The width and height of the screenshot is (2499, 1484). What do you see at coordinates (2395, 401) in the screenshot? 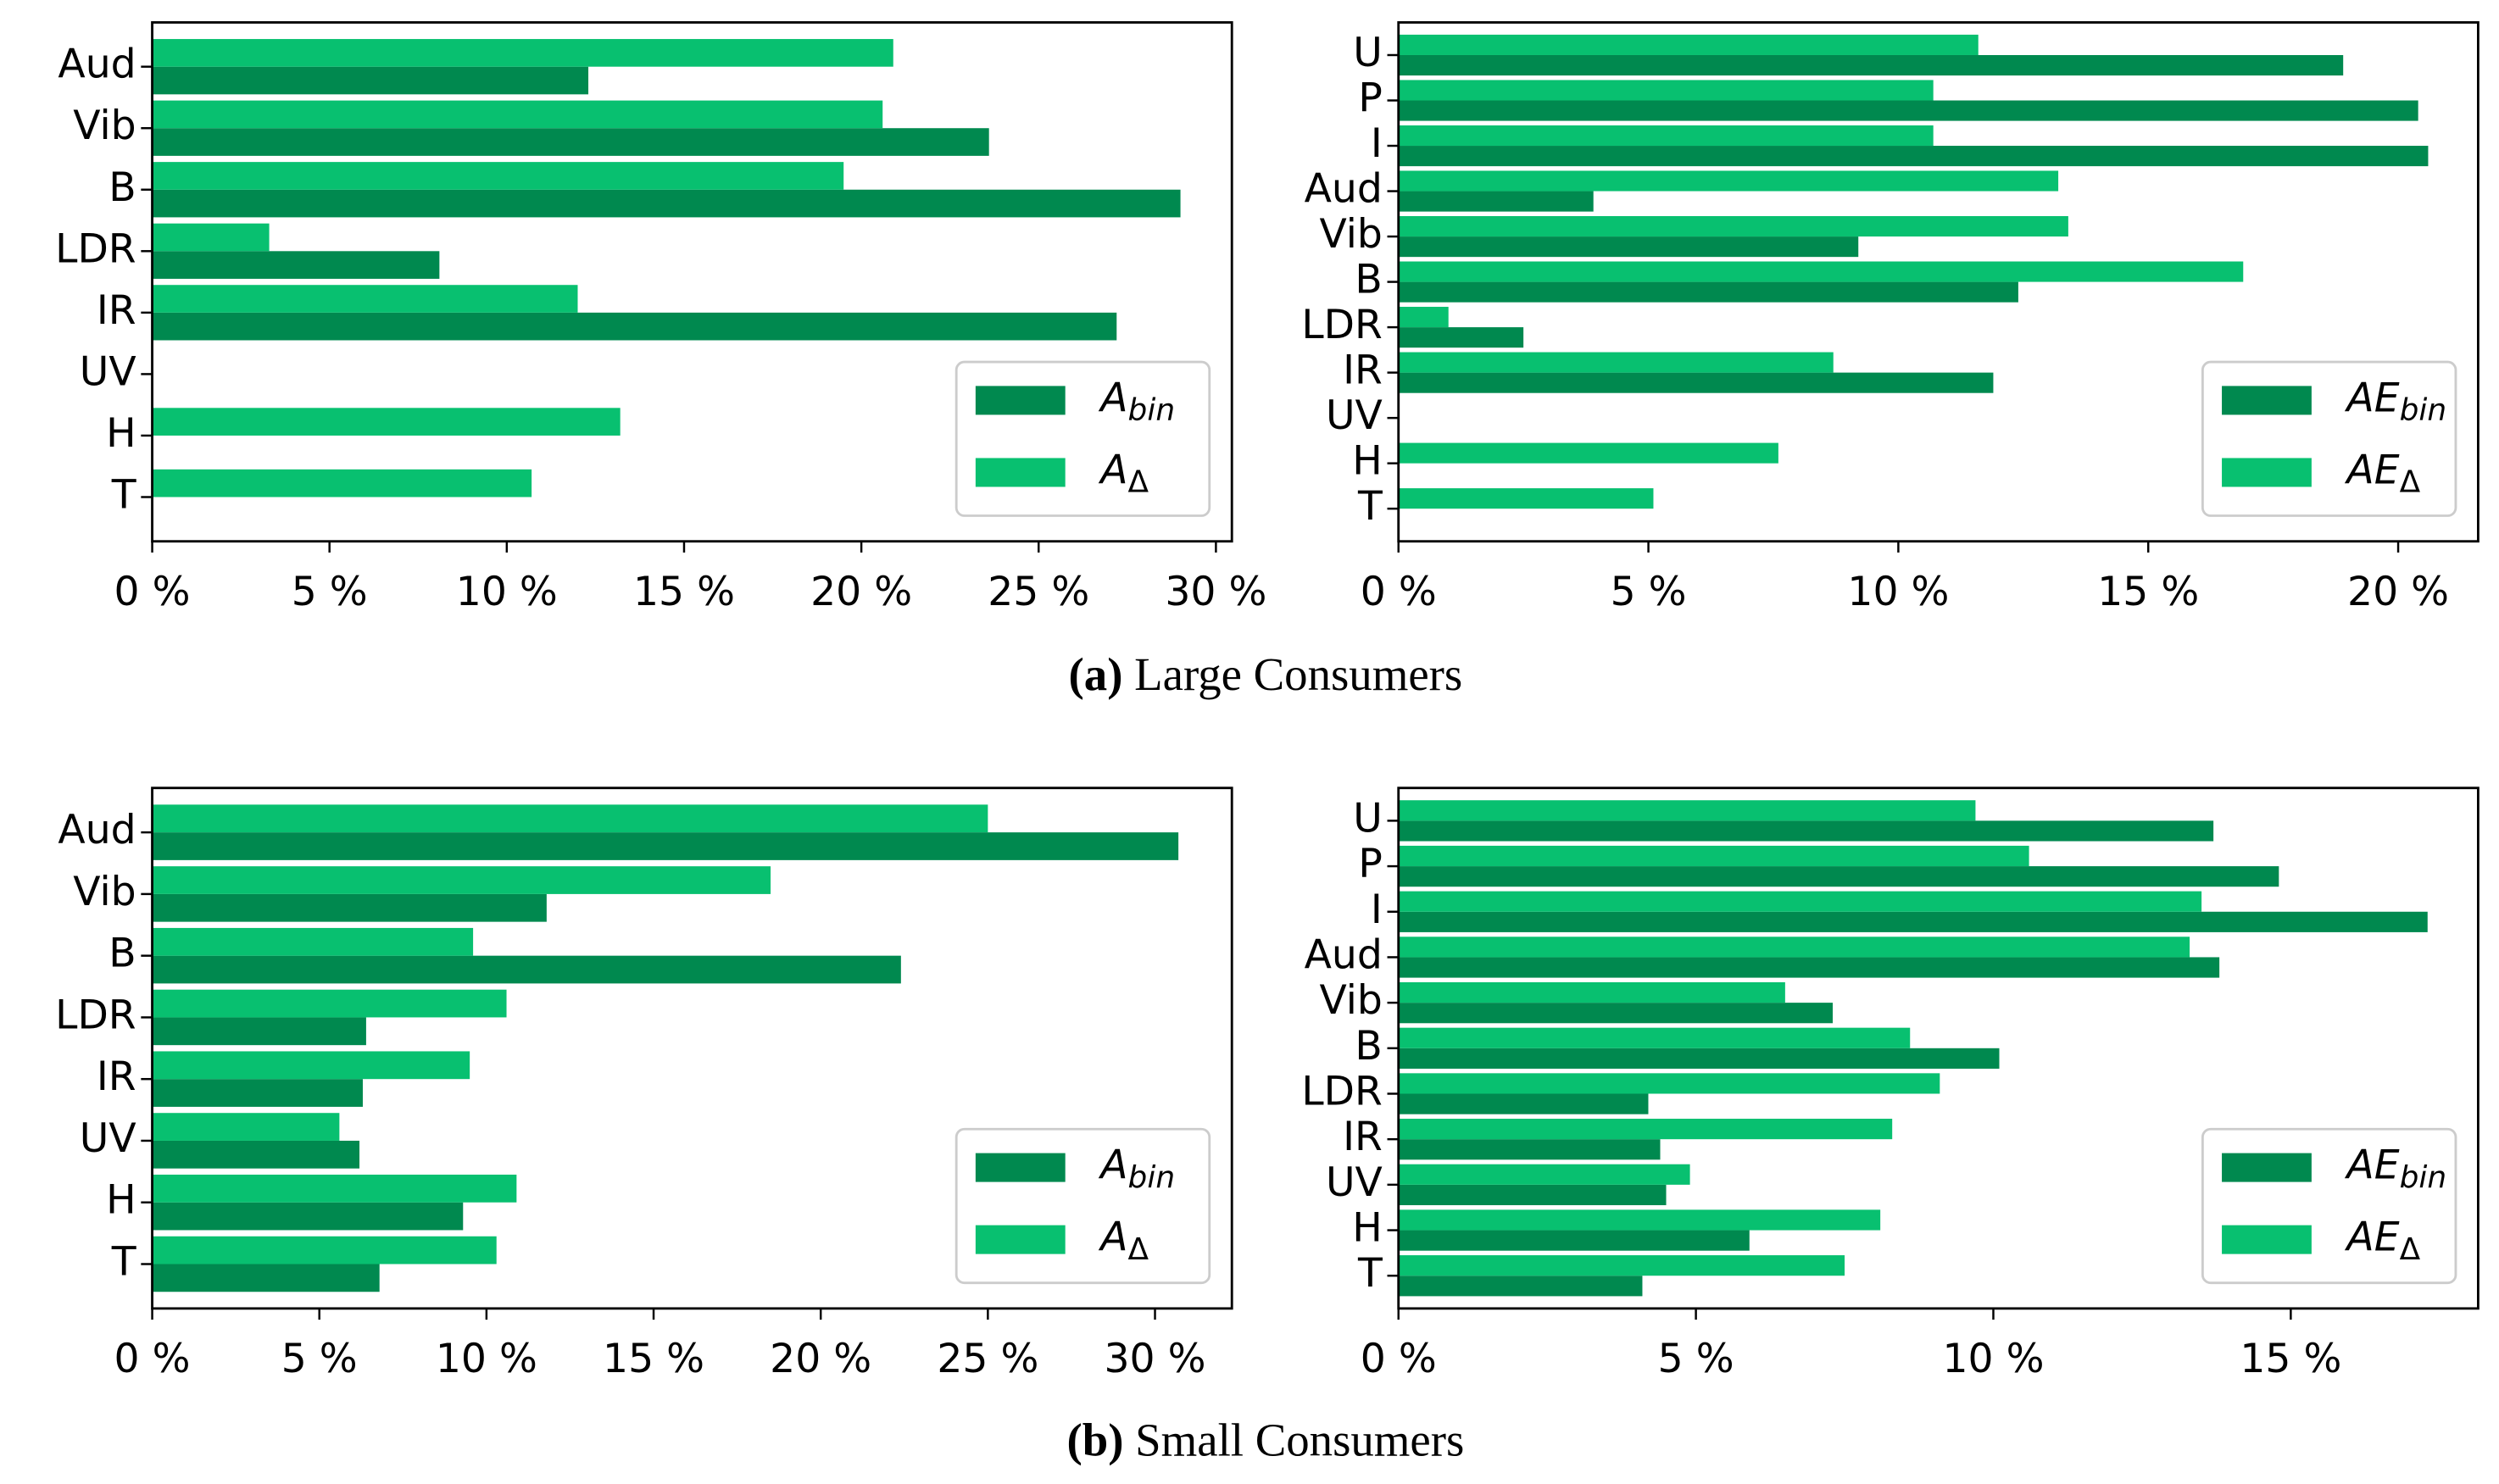
I see `legend-label: AEbin` at bounding box center [2395, 401].